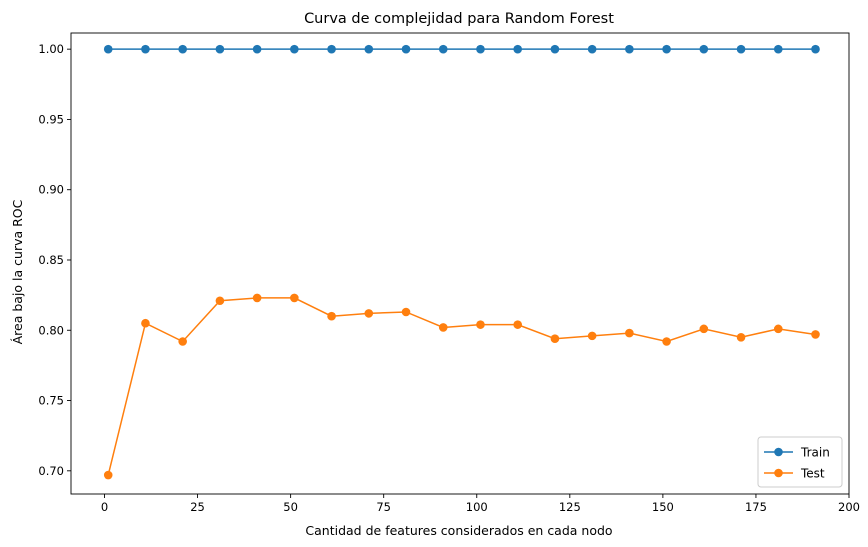  What do you see at coordinates (461, 49) in the screenshot?
I see `series-train` at bounding box center [461, 49].